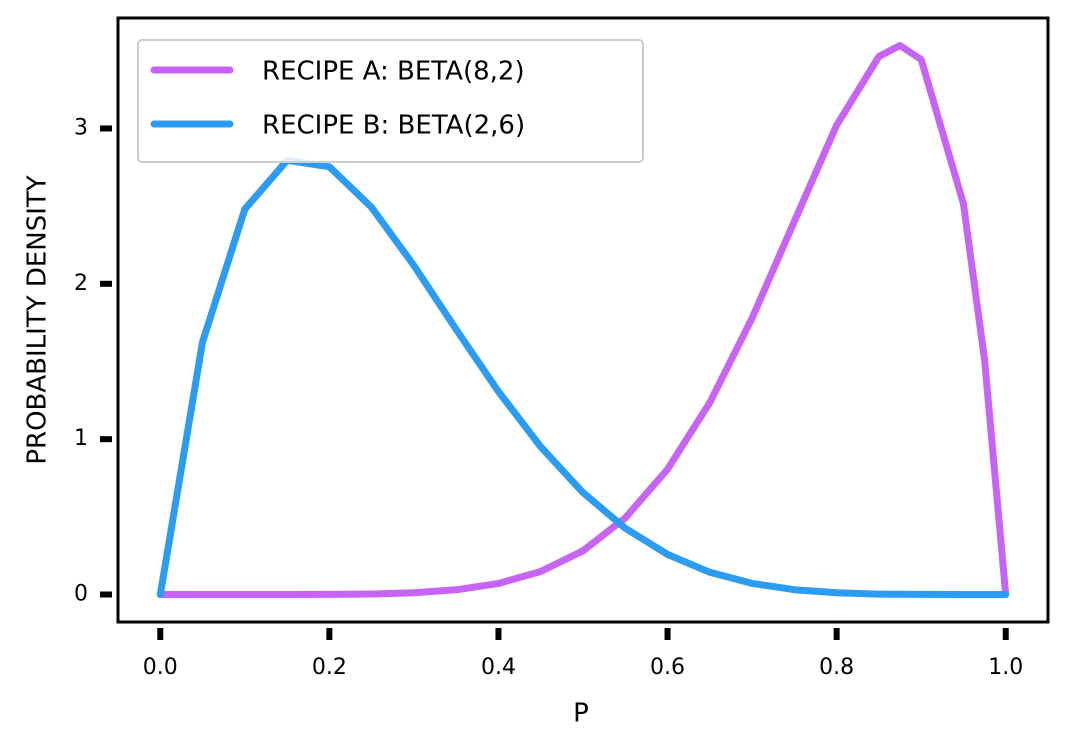 Image resolution: width=1067 pixels, height=750 pixels. What do you see at coordinates (393, 126) in the screenshot?
I see `legend-label: RECIPE B: BETA(2,6)` at bounding box center [393, 126].